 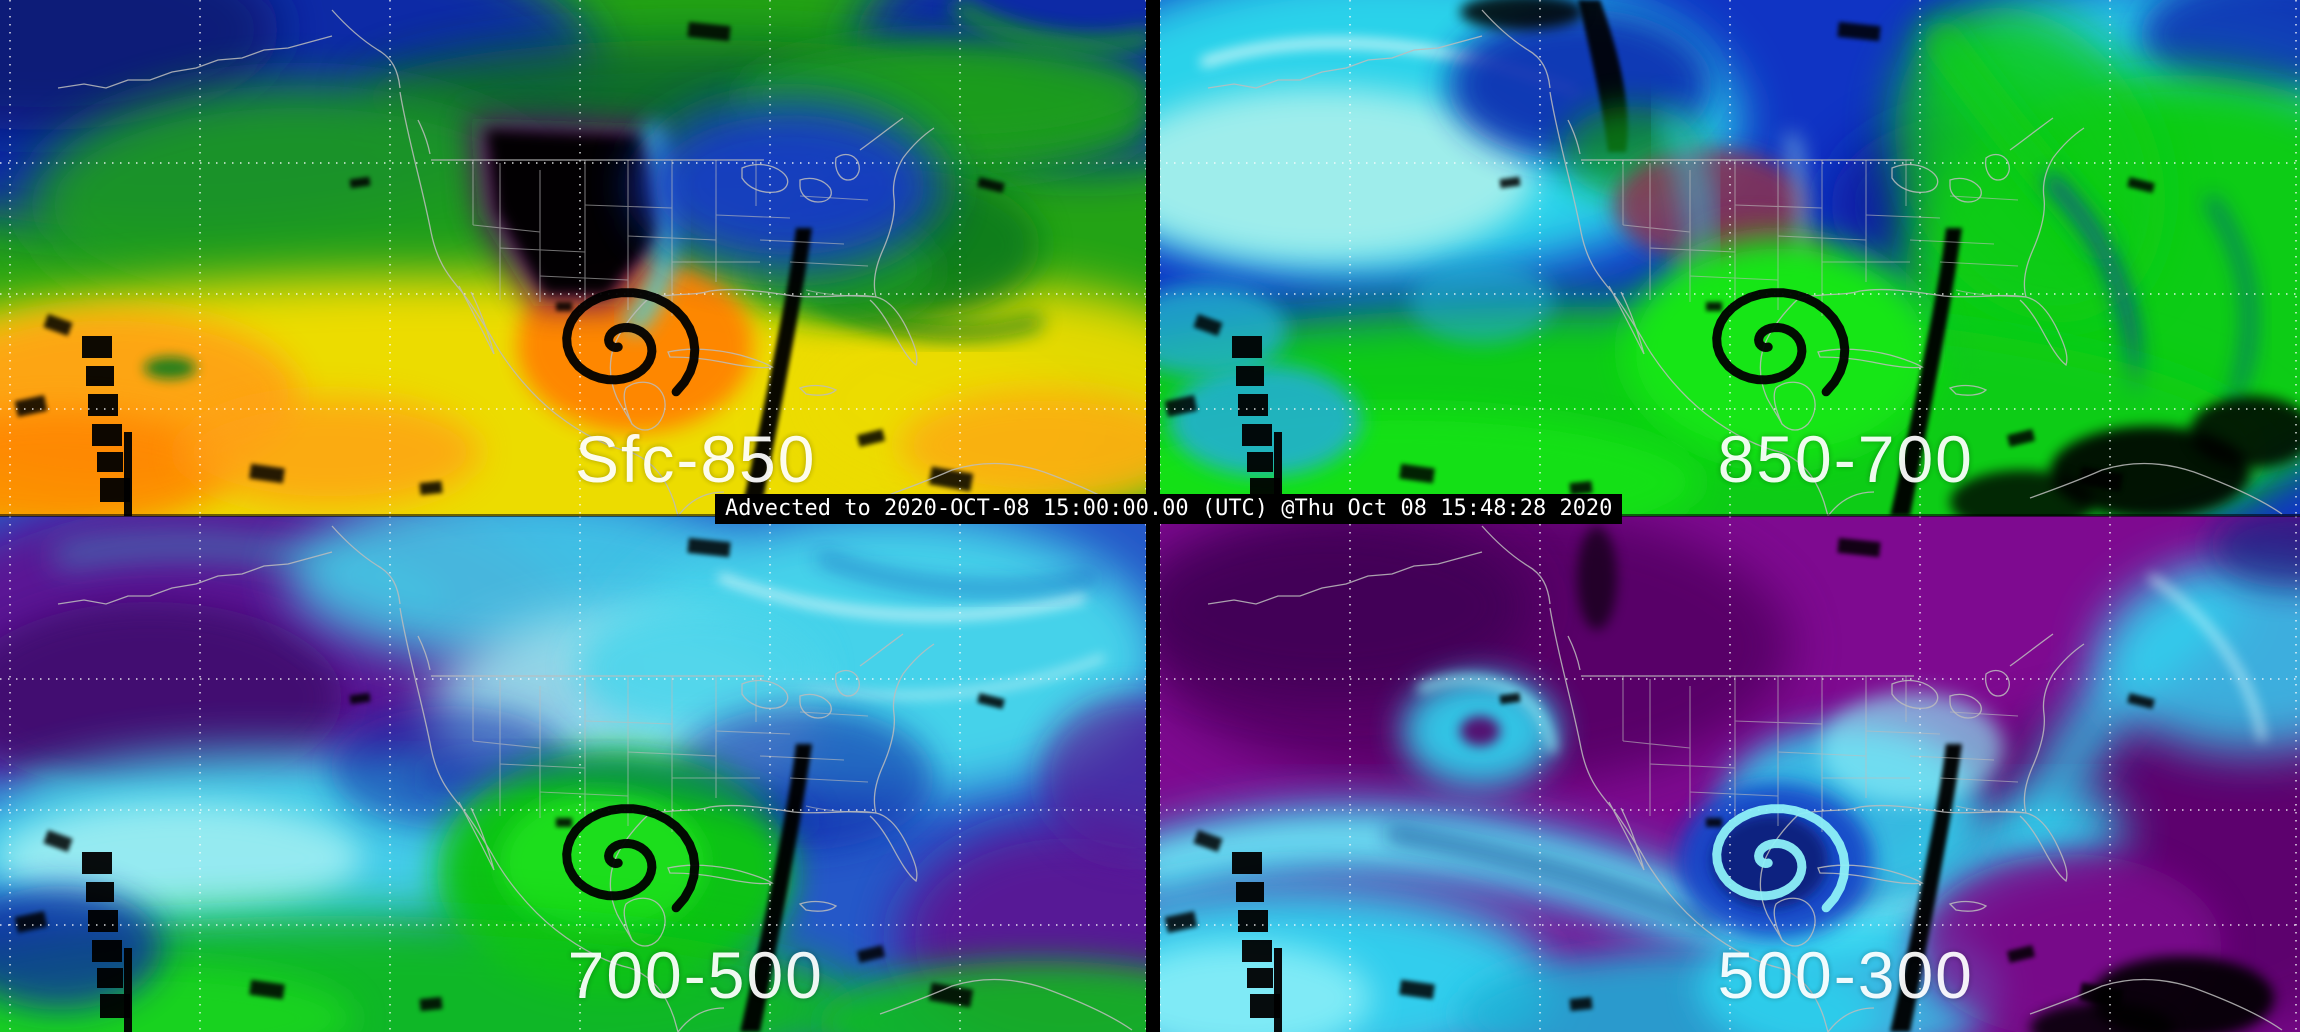 What do you see at coordinates (696, 459) in the screenshot?
I see `panel-label-sfc-850: Sfc-850` at bounding box center [696, 459].